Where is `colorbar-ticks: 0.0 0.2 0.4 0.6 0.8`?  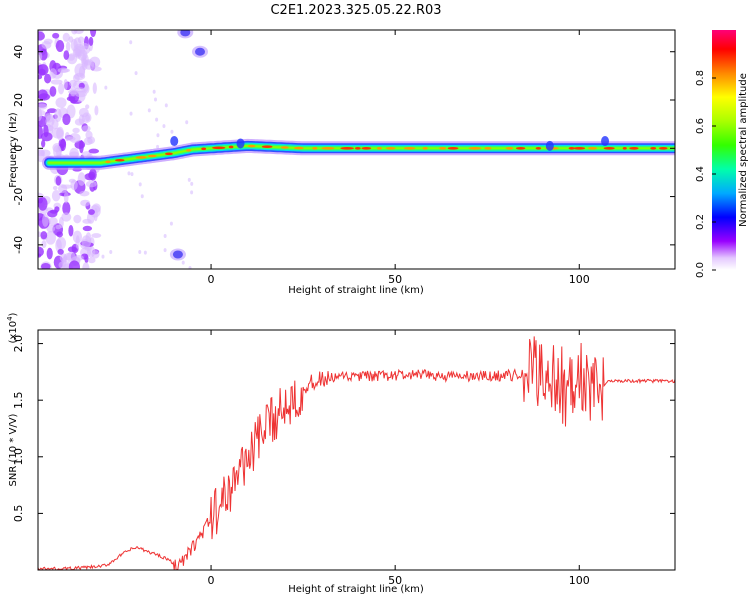 colorbar-ticks: 0.0 0.2 0.4 0.6 0.8 is located at coordinates (705, 174).